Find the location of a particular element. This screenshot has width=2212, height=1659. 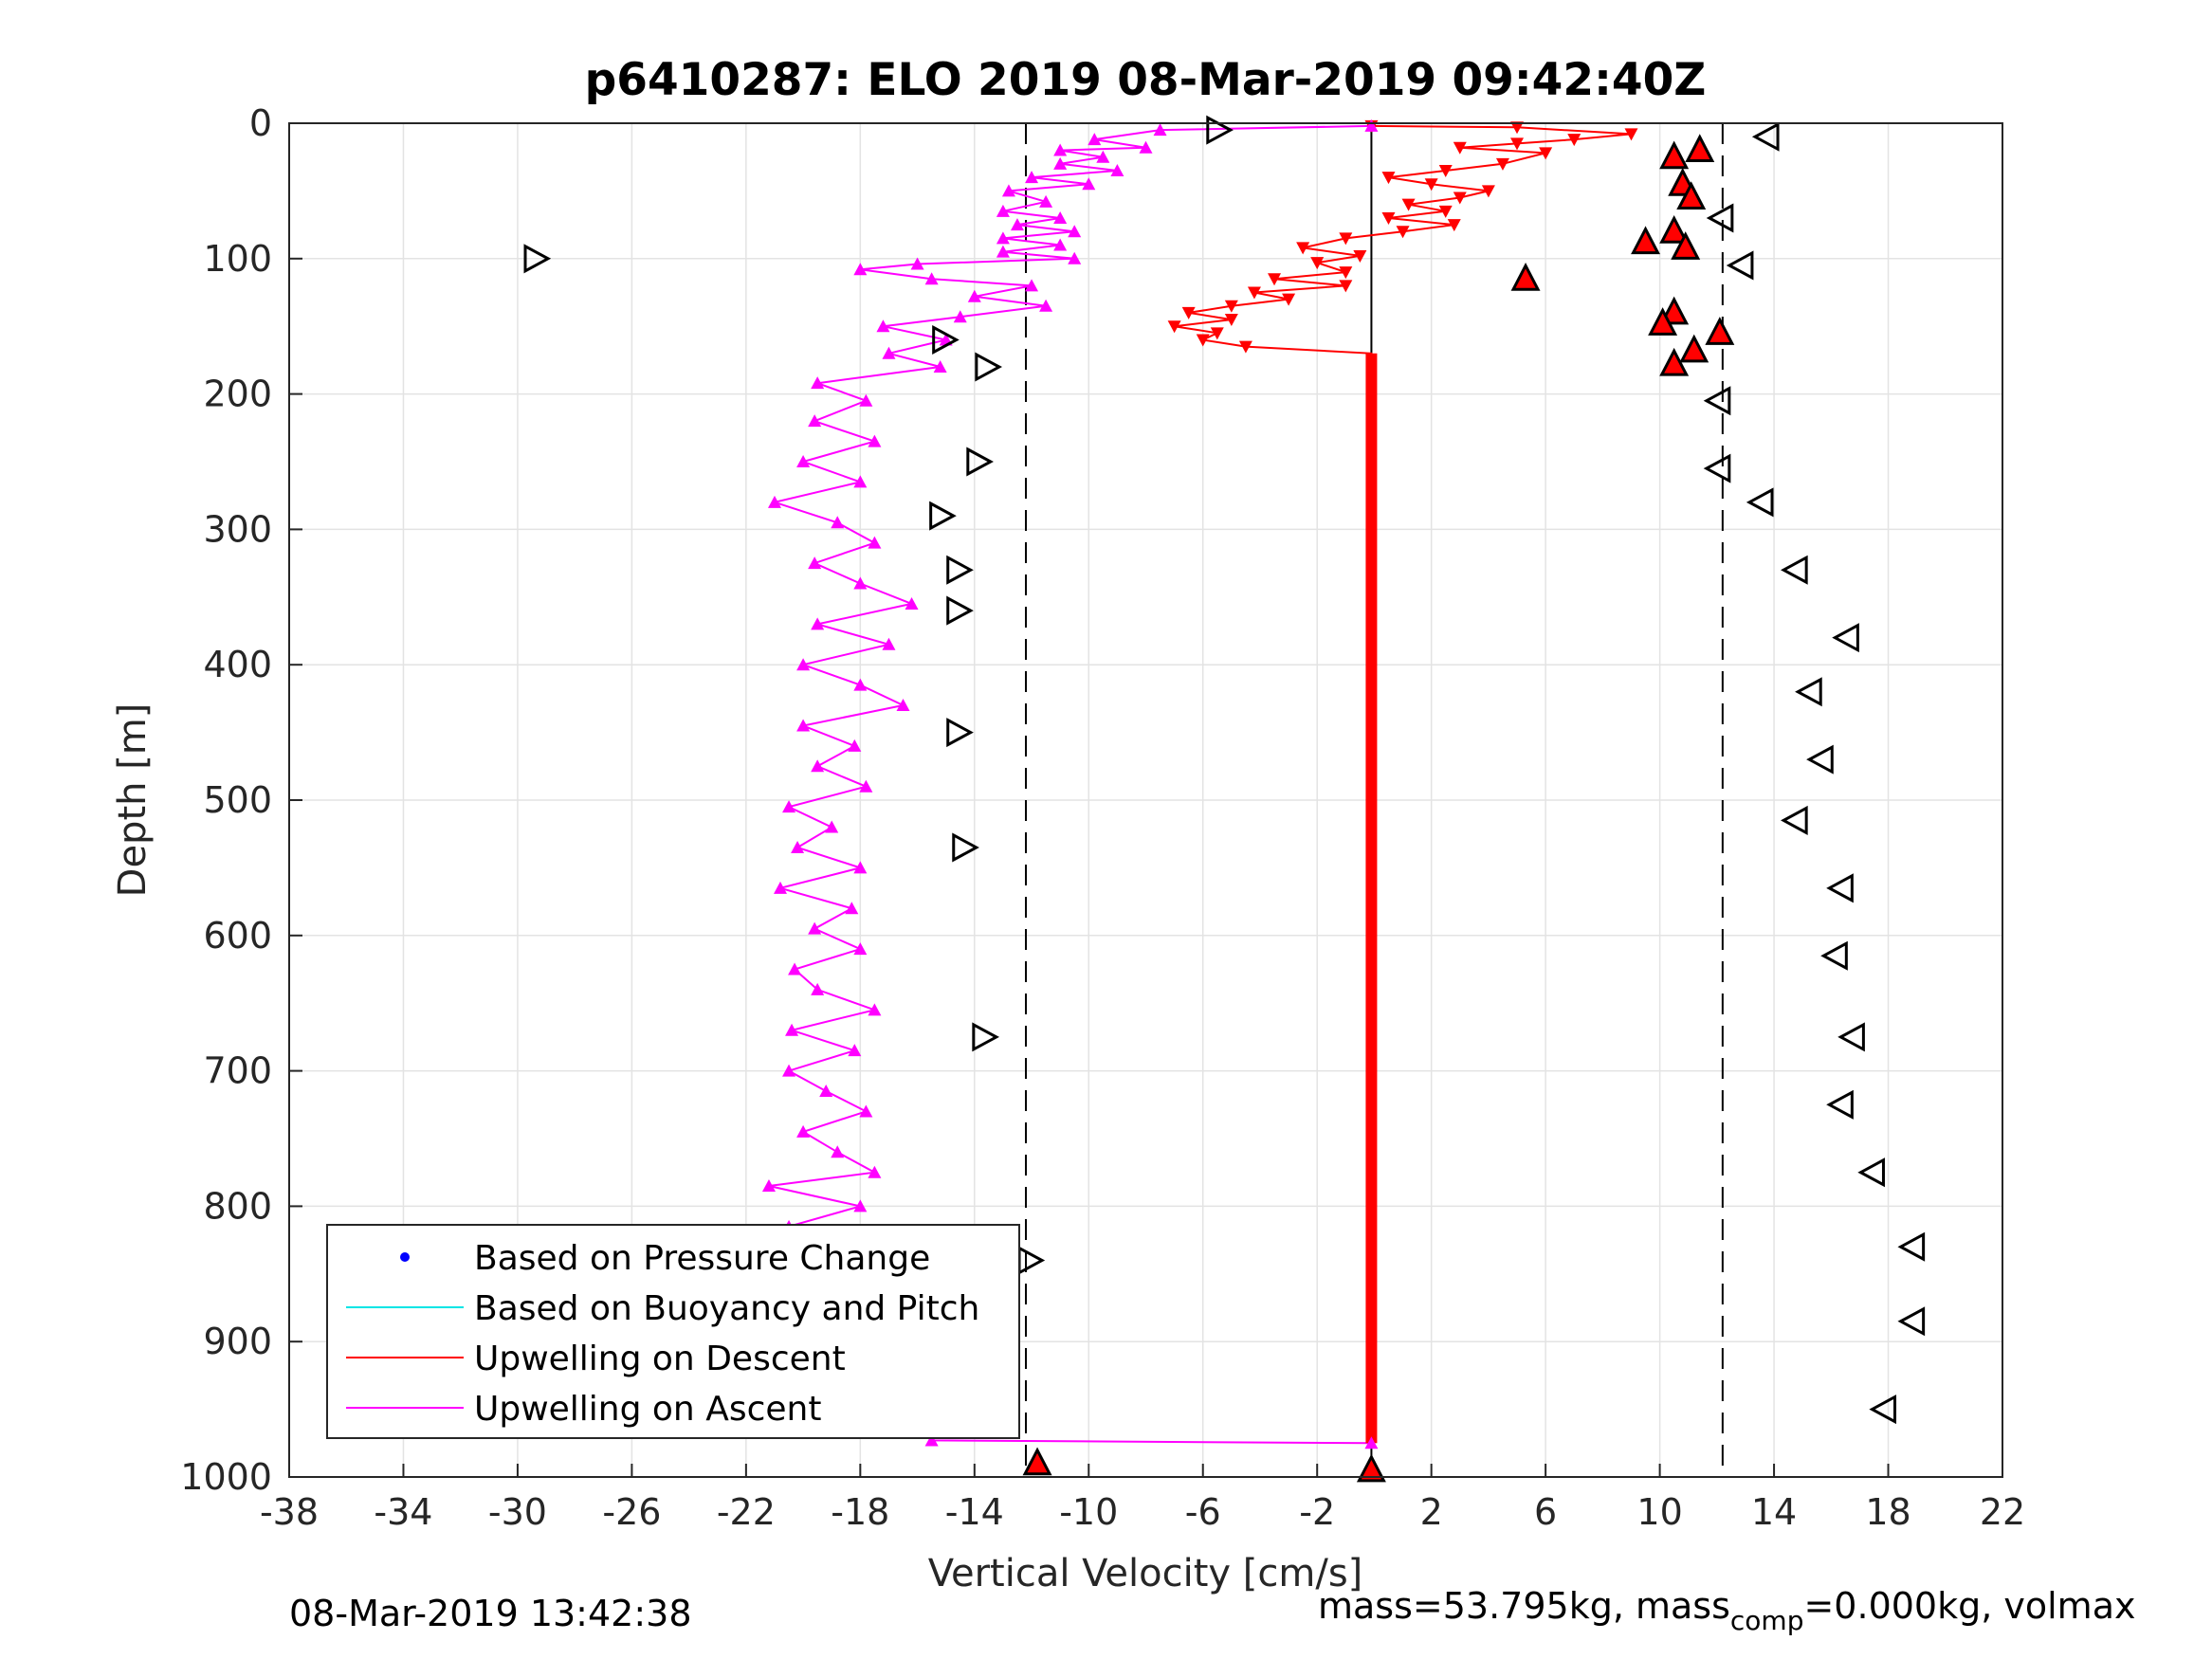

x-tick-label: -22 is located at coordinates (746, 1512).